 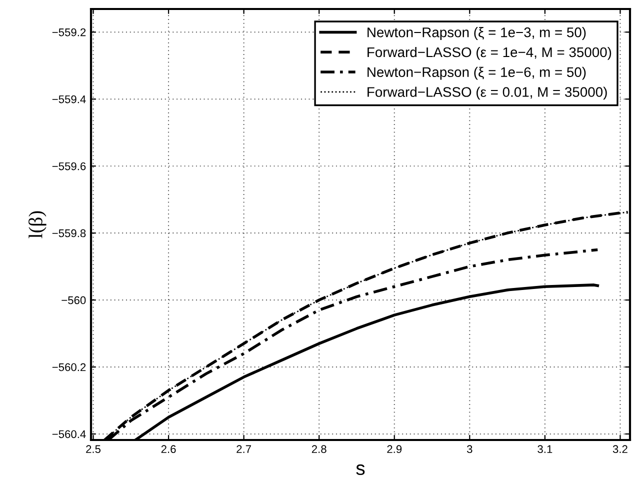 I want to click on legend-label: Forward−LASSO (ε = 0.01, M = 35000), so click(x=487, y=93).